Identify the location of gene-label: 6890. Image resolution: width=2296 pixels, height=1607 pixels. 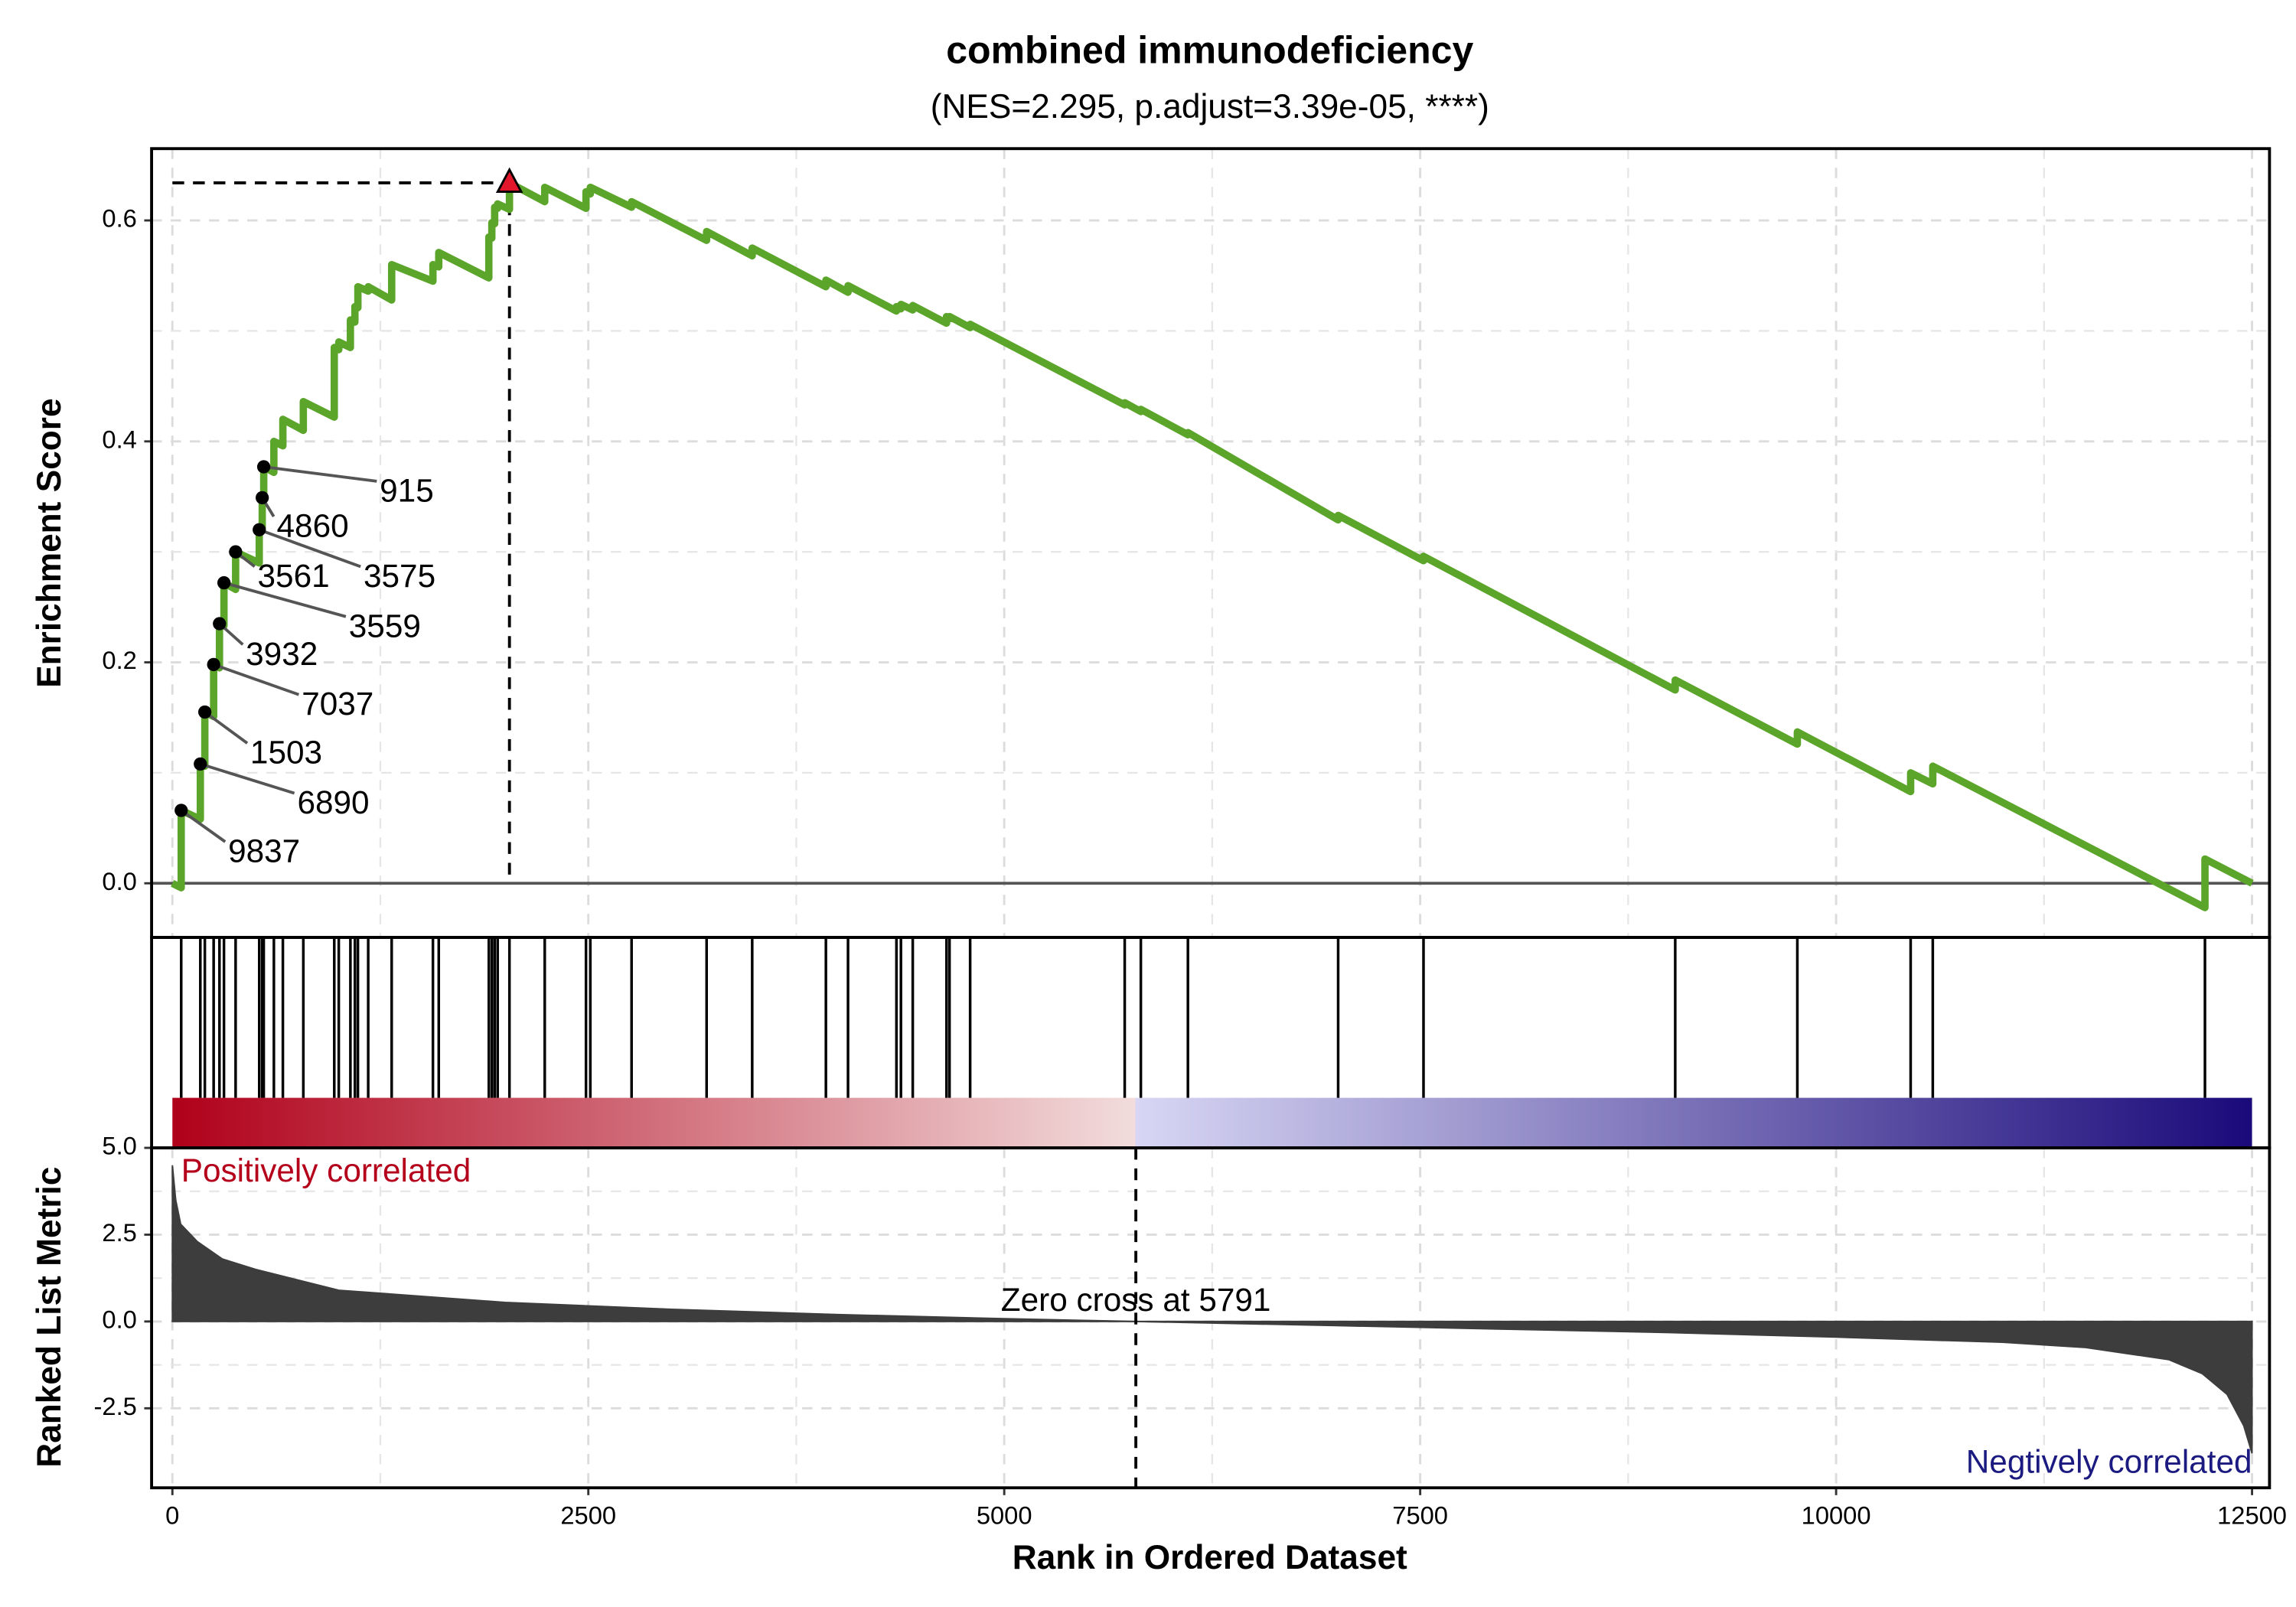
(333, 802).